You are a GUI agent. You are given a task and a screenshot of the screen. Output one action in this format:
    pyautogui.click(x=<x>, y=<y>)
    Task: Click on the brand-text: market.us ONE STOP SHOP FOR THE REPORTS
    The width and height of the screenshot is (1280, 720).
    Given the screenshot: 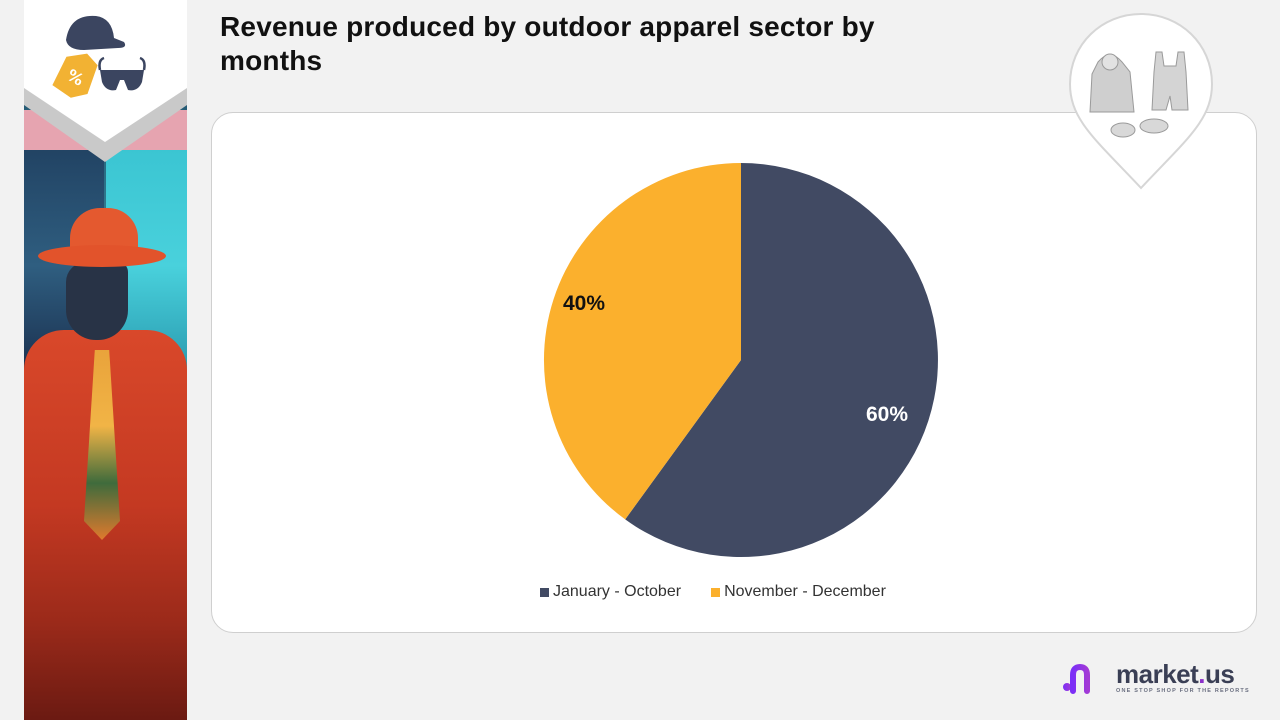 What is the action you would take?
    pyautogui.click(x=1183, y=678)
    